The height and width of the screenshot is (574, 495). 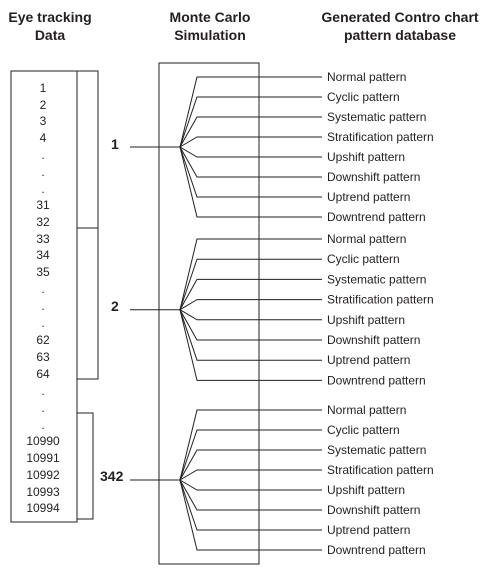 What do you see at coordinates (43, 340) in the screenshot?
I see `data-list-item: 62` at bounding box center [43, 340].